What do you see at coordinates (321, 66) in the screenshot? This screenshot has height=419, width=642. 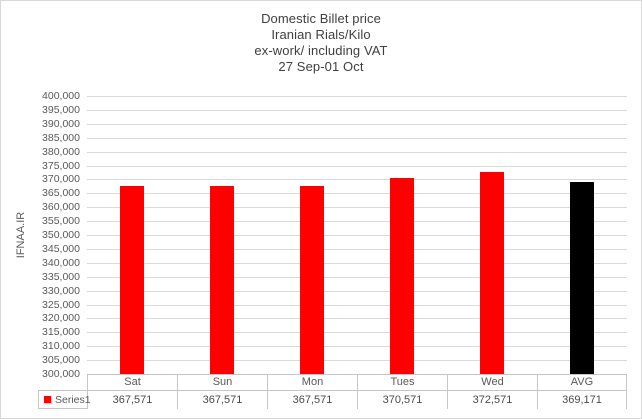 I see `chart-title-line: 27 Sep-01 Oct` at bounding box center [321, 66].